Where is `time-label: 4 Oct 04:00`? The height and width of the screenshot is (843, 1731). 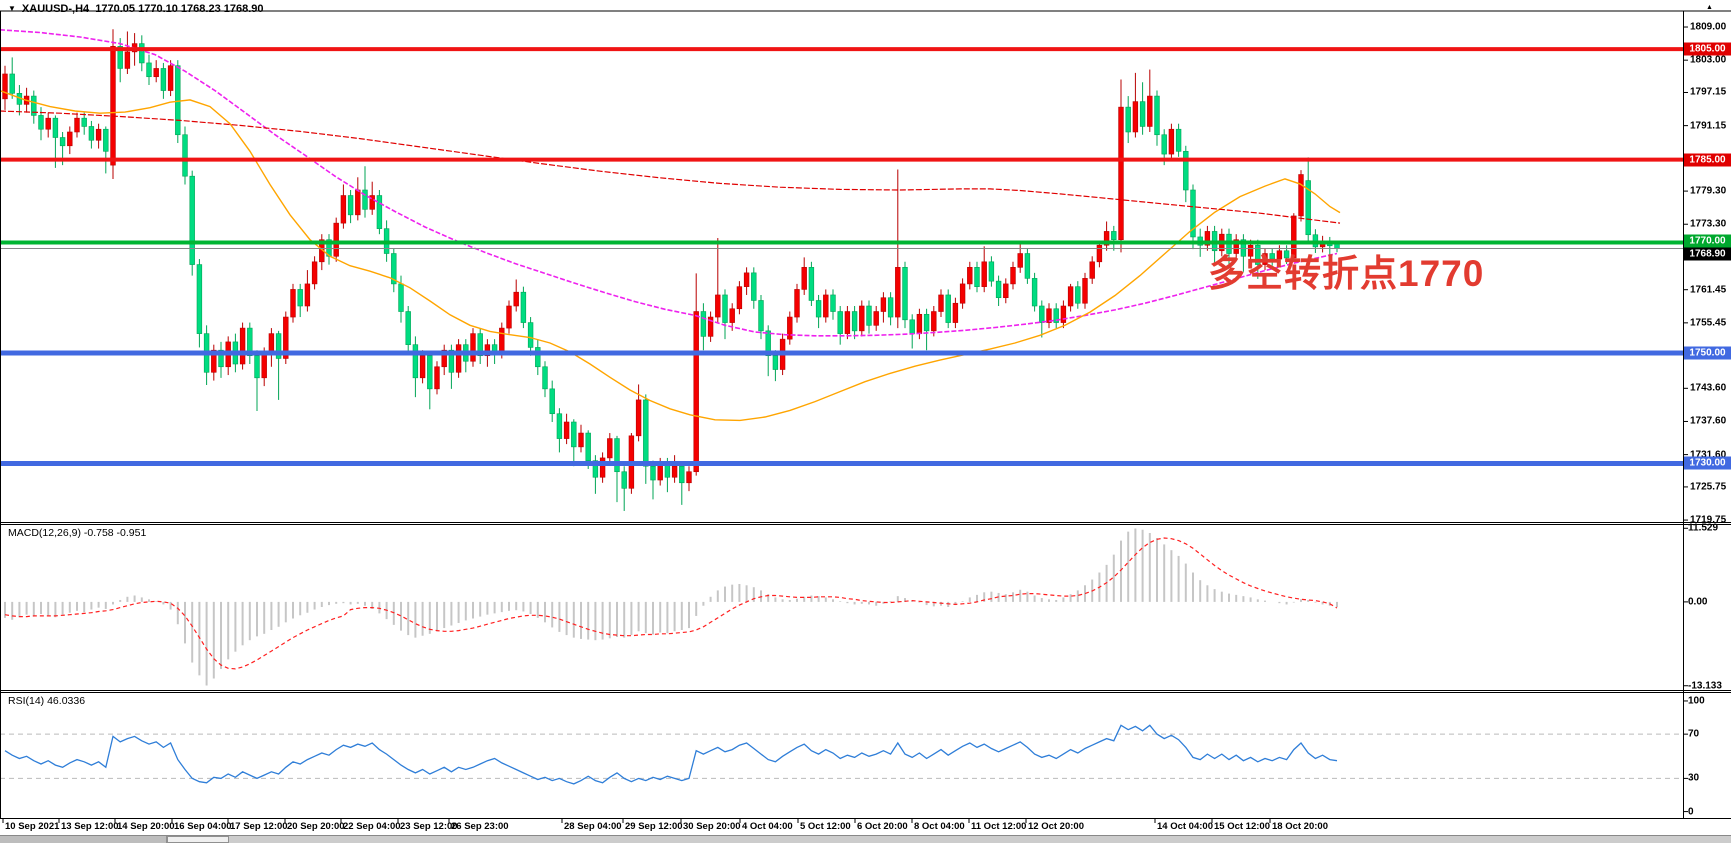
time-label: 4 Oct 04:00 is located at coordinates (767, 826).